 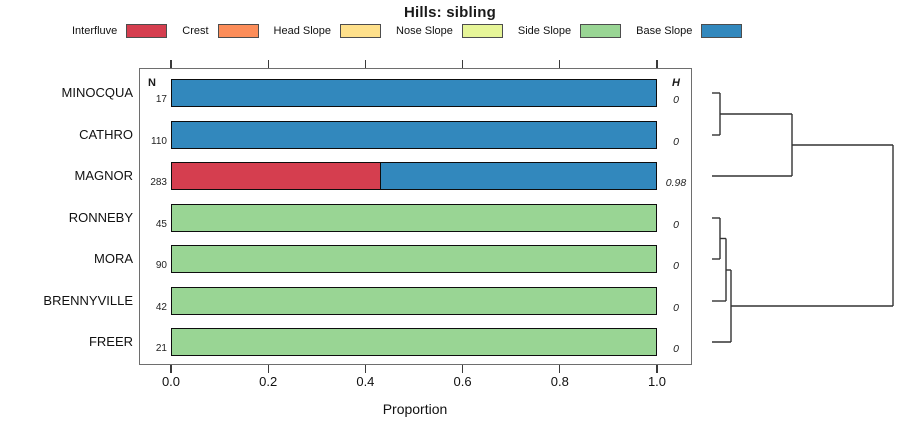 What do you see at coordinates (161, 307) in the screenshot?
I see `n-value-brennyville: 42` at bounding box center [161, 307].